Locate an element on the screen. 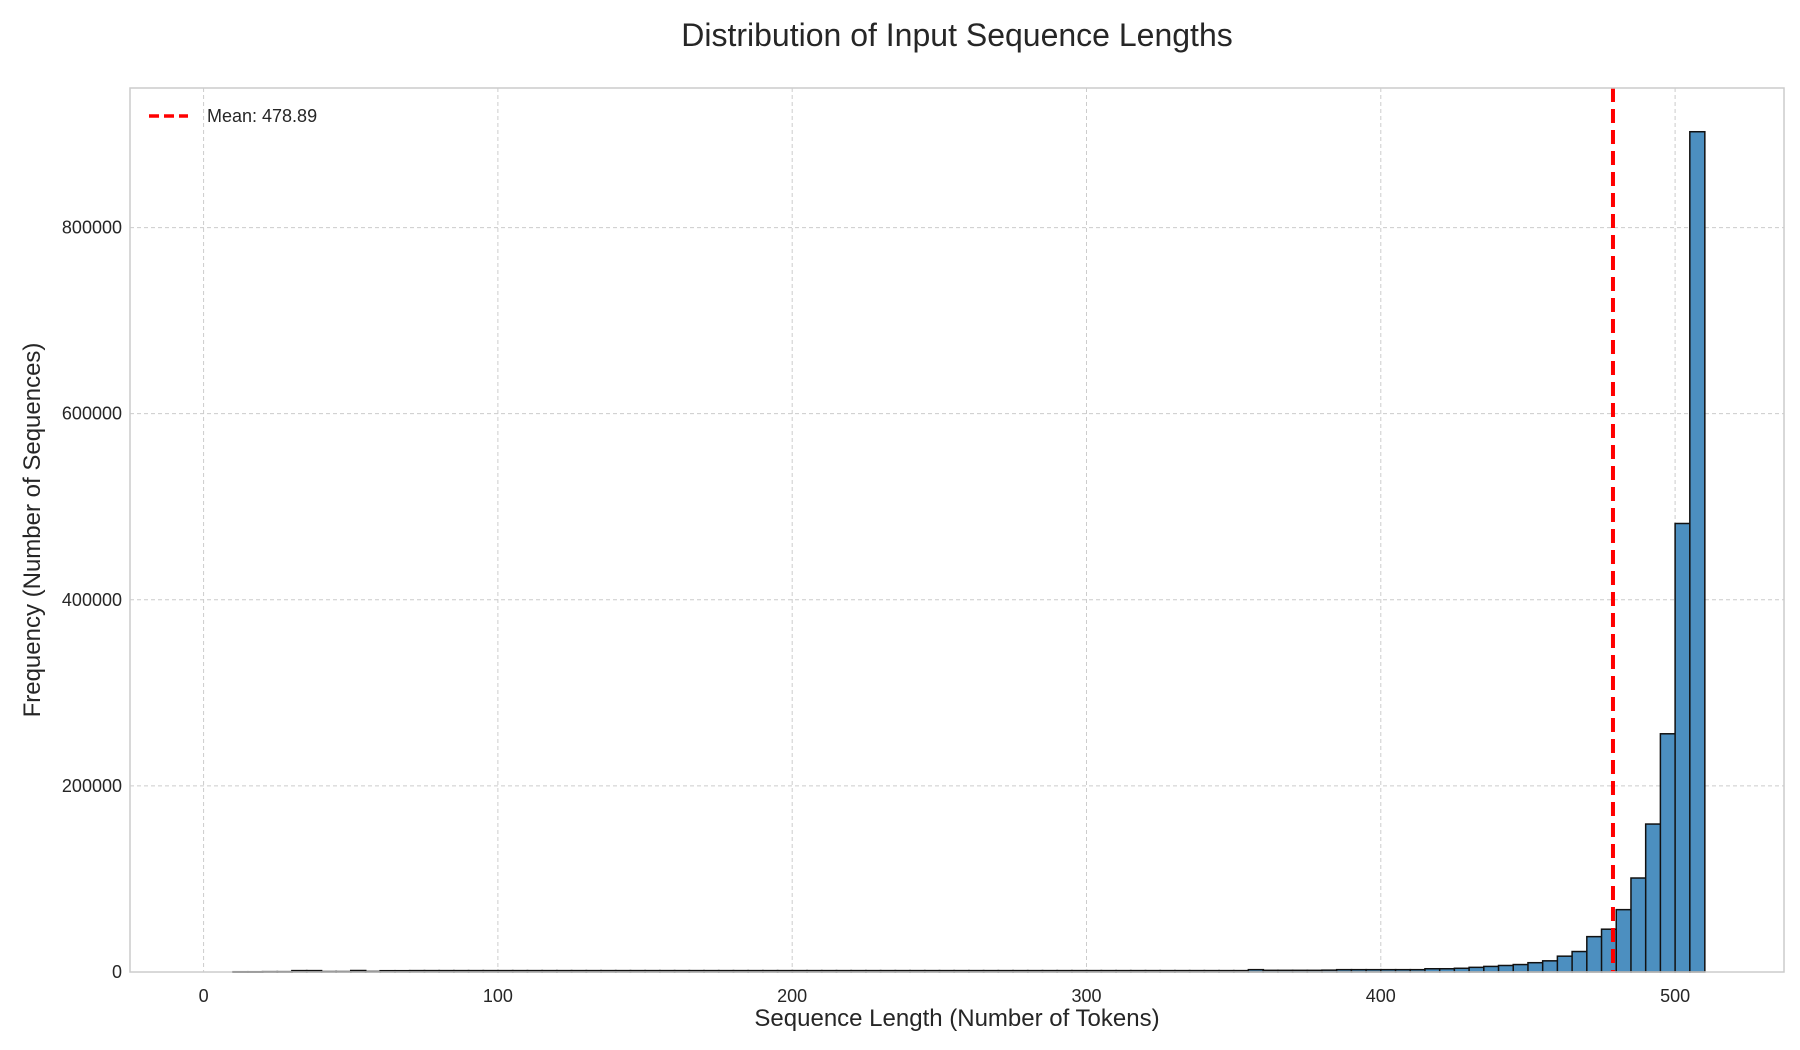  x-axis-ticks: 0 100 200 300 400 500 is located at coordinates (945, 996).